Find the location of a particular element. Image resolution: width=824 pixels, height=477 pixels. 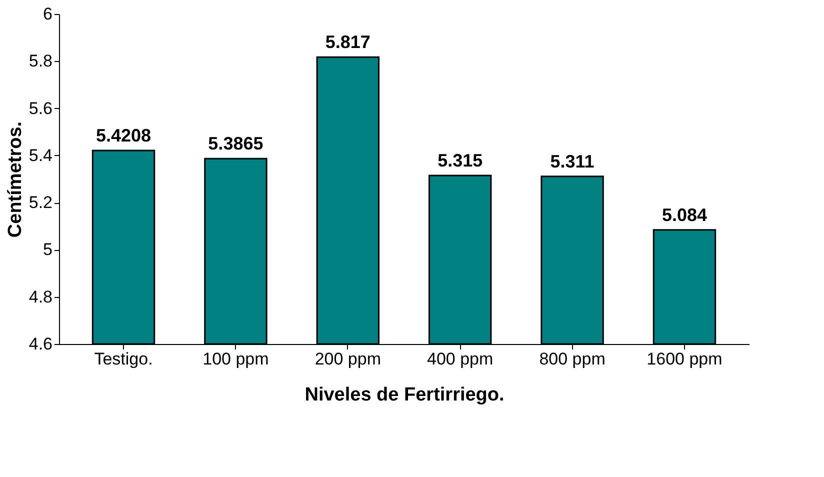

data-label: 5.084 is located at coordinates (685, 214).